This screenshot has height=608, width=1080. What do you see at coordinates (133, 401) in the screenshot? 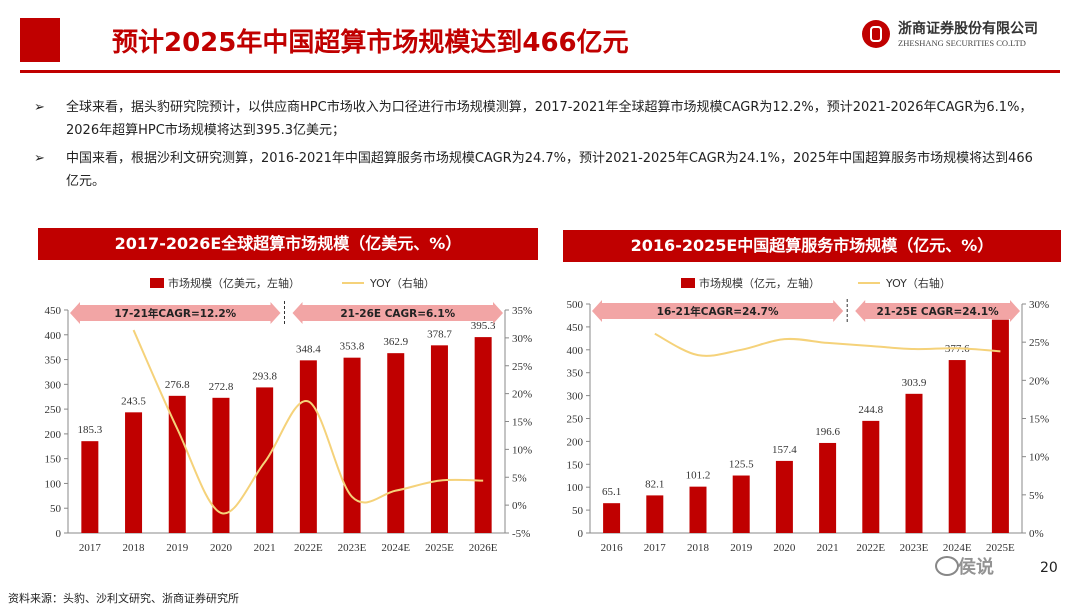
I see `bar-value-label: 243.5` at bounding box center [133, 401].